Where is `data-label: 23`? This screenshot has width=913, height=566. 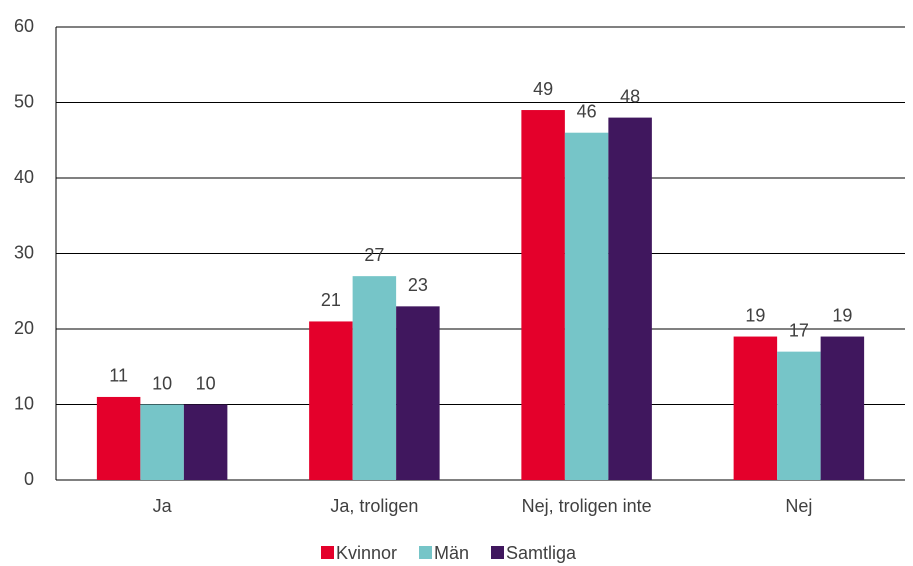 data-label: 23 is located at coordinates (418, 285).